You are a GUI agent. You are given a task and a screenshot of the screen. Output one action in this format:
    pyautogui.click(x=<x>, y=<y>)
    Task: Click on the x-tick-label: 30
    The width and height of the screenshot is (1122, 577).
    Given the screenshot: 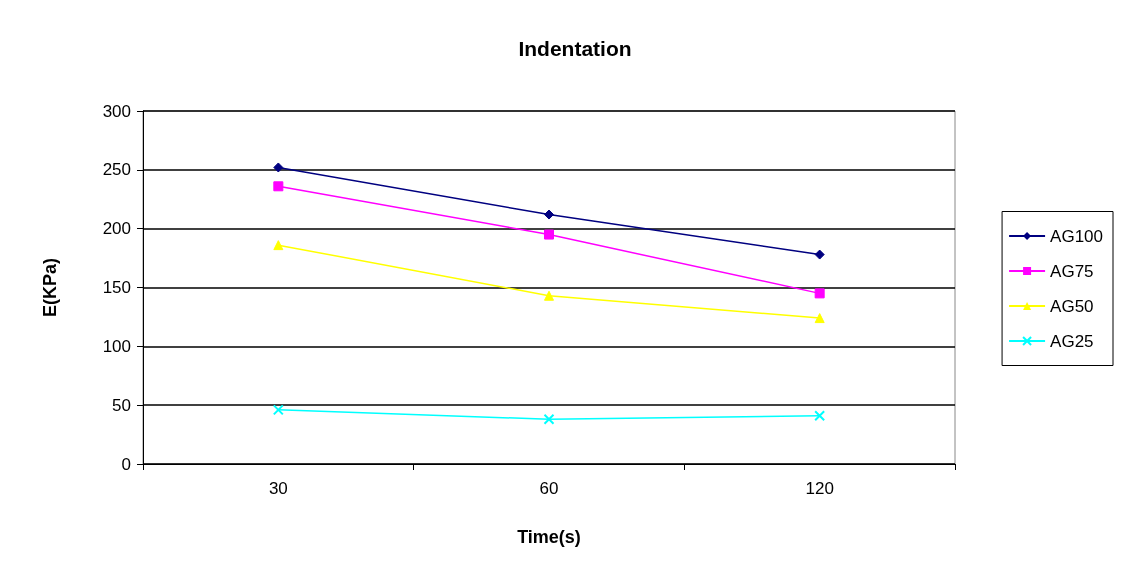 What is the action you would take?
    pyautogui.click(x=278, y=488)
    